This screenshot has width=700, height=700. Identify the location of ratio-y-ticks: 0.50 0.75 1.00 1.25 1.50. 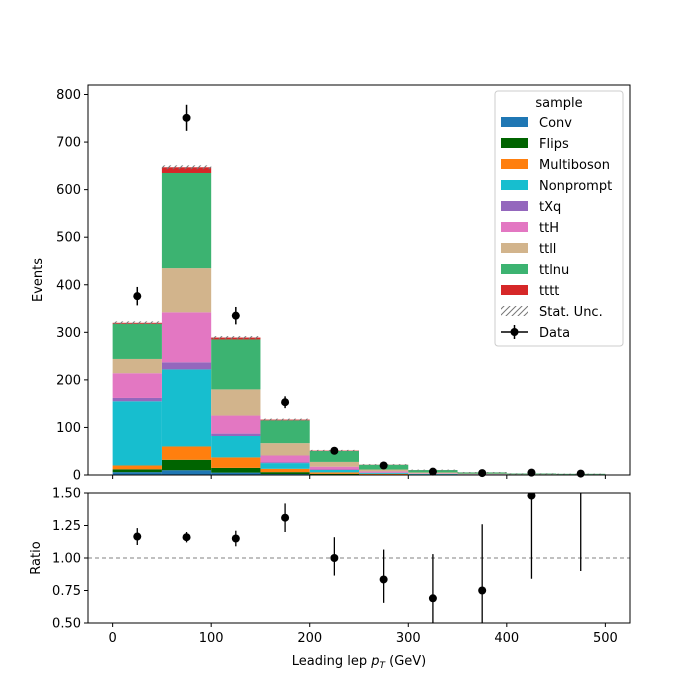
(70, 559).